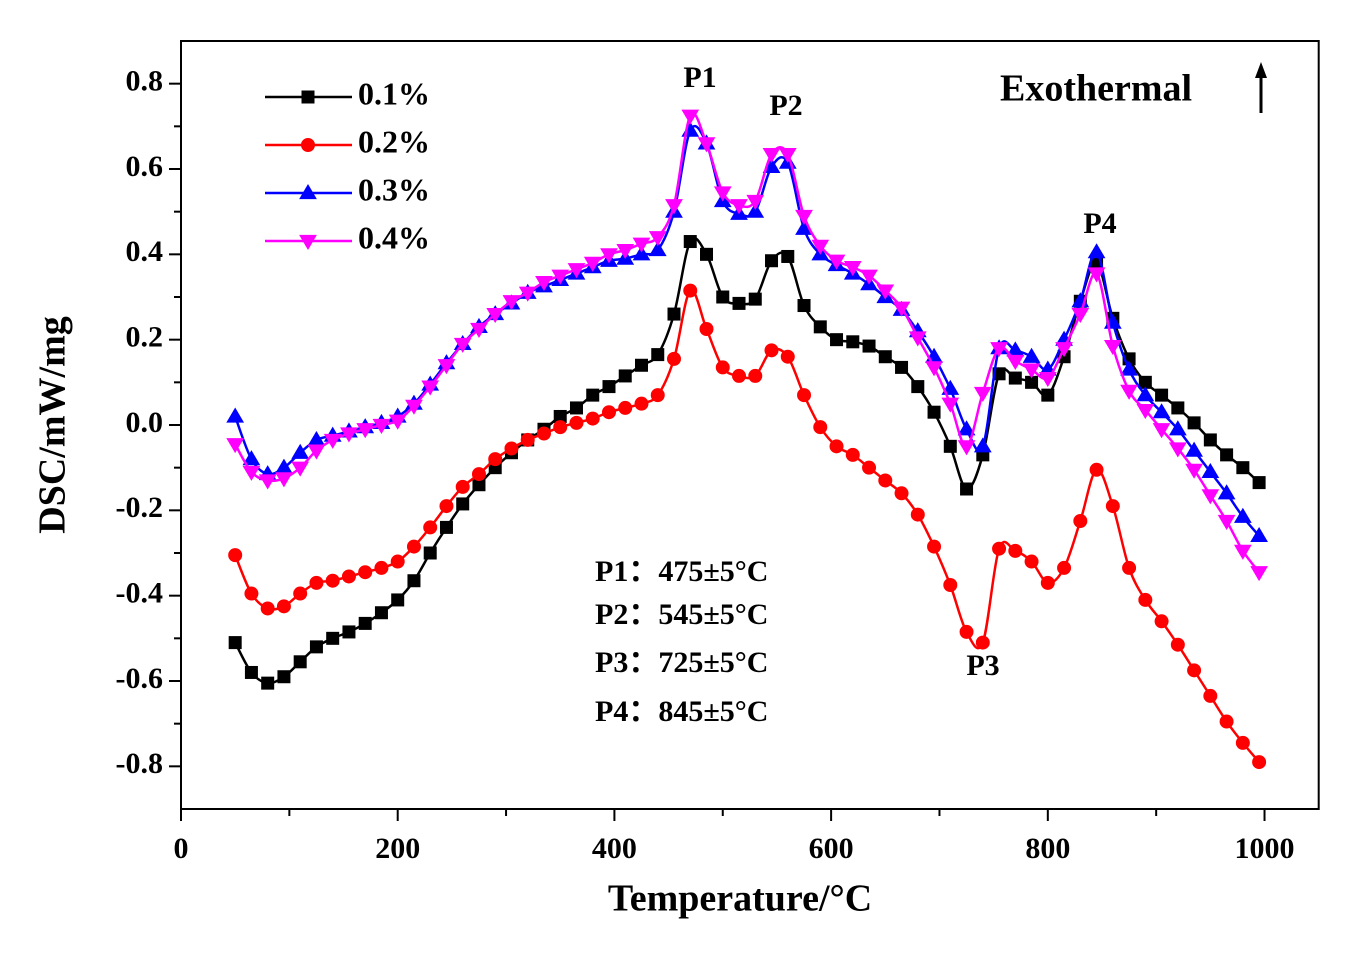 The width and height of the screenshot is (1350, 955). I want to click on annotation: P1：475±5°C, so click(681, 571).